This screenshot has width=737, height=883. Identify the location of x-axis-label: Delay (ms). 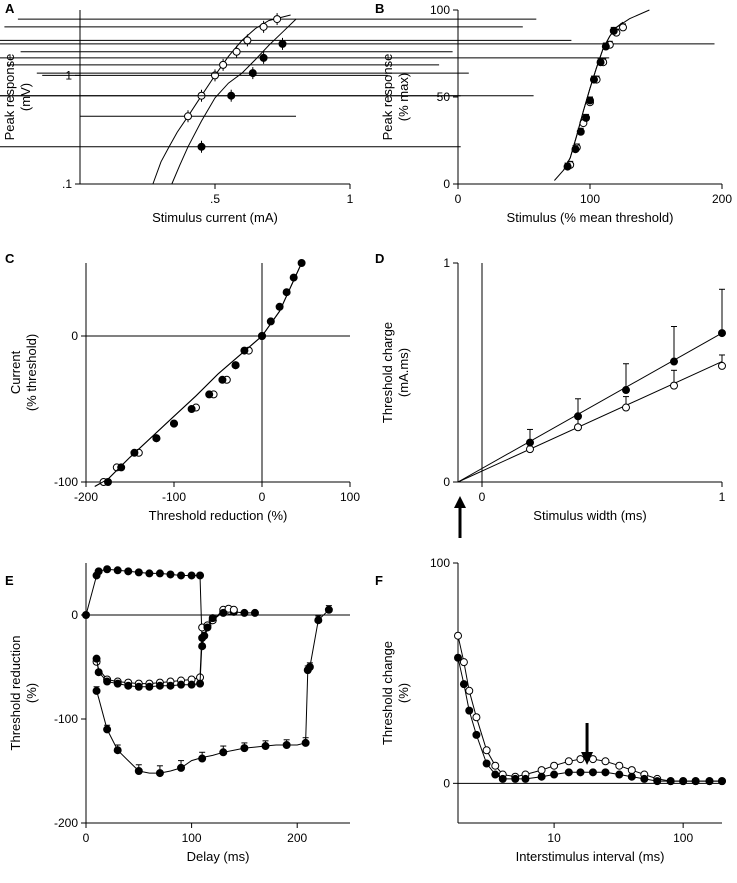
(218, 856).